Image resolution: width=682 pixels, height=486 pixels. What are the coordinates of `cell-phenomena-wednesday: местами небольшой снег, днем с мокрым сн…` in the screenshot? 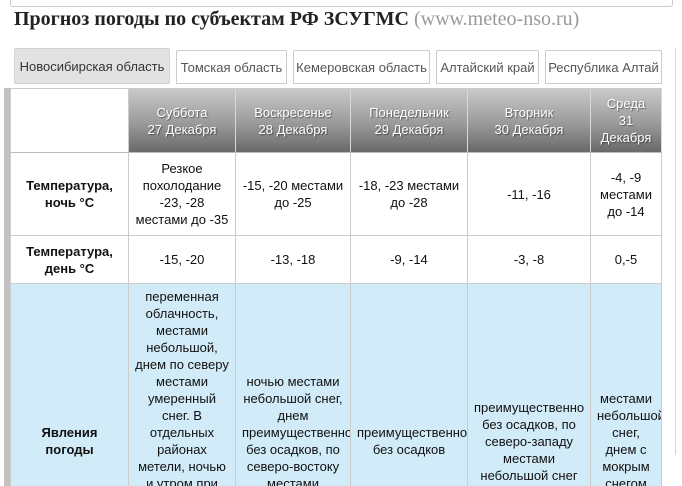 It's located at (626, 385).